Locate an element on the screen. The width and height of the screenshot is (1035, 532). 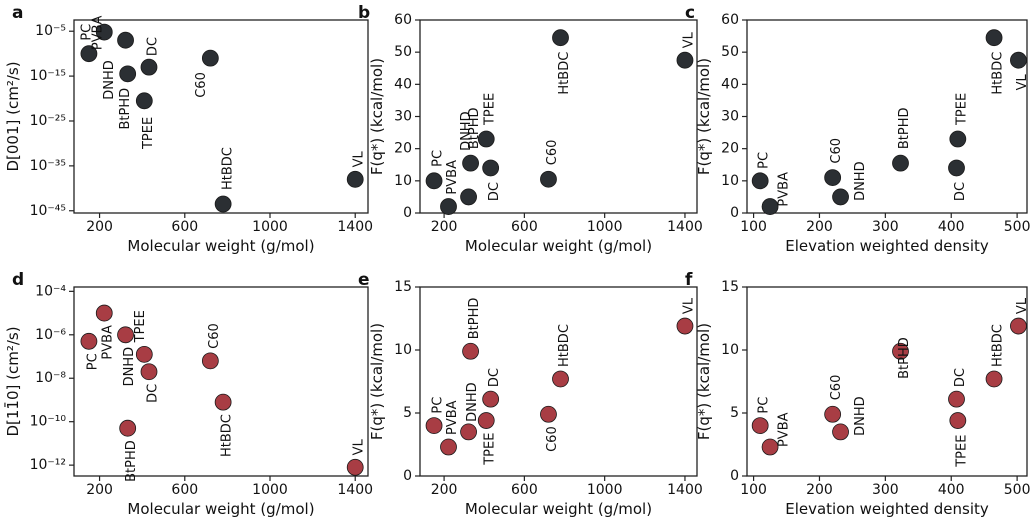
y-tick-label: 10⁻⁴⁵ is located at coordinates (48, 211).